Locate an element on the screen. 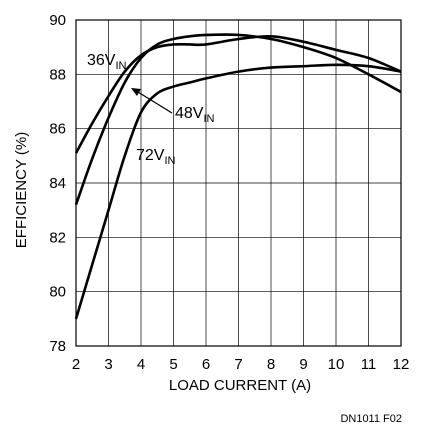 The width and height of the screenshot is (427, 430). y-axis-title: EFFICIENCY (%) is located at coordinates (21, 190).